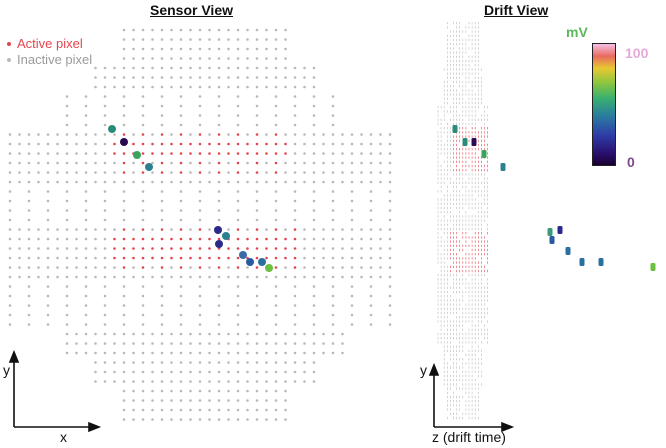 The height and width of the screenshot is (448, 666). I want to click on drift-hit, so click(568, 251).